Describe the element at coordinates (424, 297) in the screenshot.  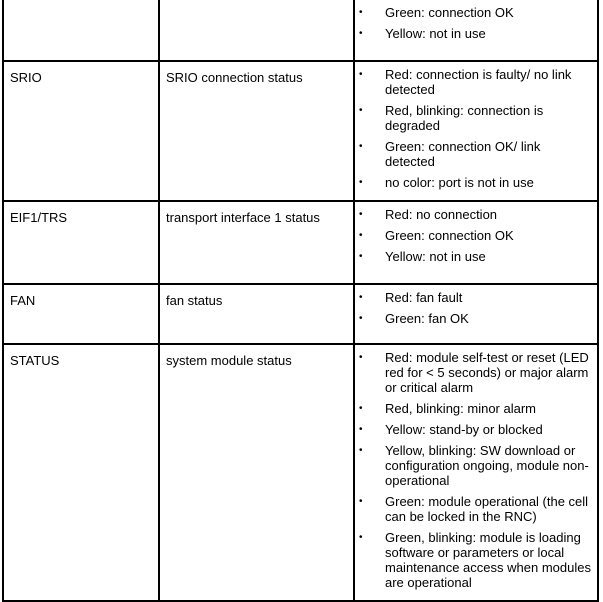
I see `state-text: Red: fan fault` at that location.